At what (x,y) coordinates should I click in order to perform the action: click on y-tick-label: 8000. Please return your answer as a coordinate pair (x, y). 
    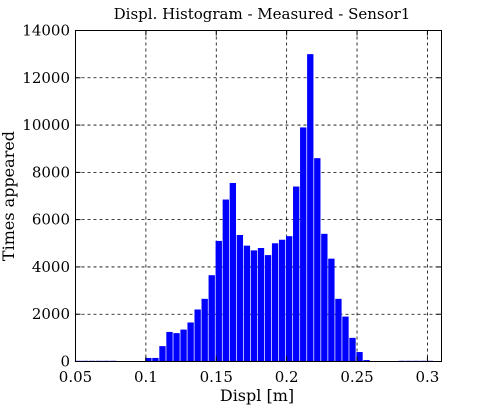
    Looking at the image, I should click on (51, 172).